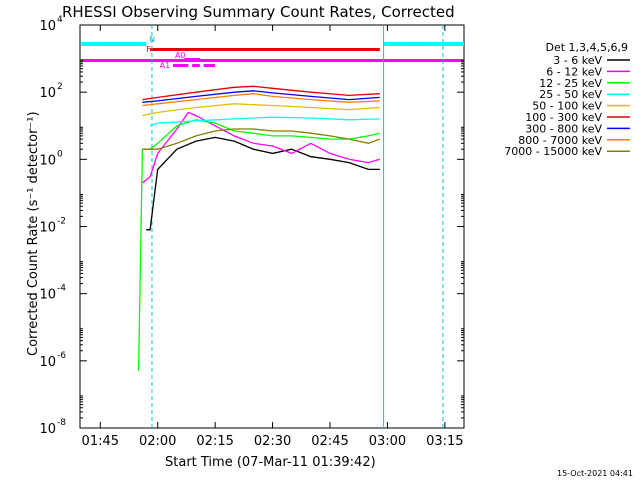 Image resolution: width=640 pixels, height=485 pixels. I want to click on legend-label: 7000 - 15000 keV, so click(553, 151).